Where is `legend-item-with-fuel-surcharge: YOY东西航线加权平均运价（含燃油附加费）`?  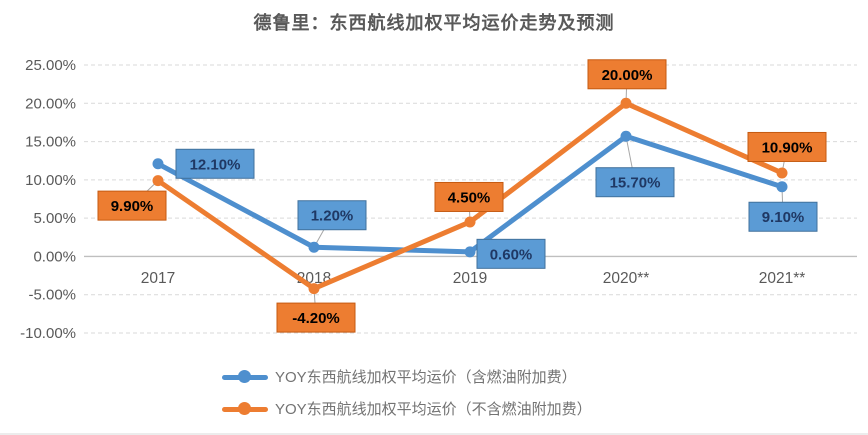
legend-item-with-fuel-surcharge: YOY东西航线加权平均运价（含燃油附加费） is located at coordinates (407, 376).